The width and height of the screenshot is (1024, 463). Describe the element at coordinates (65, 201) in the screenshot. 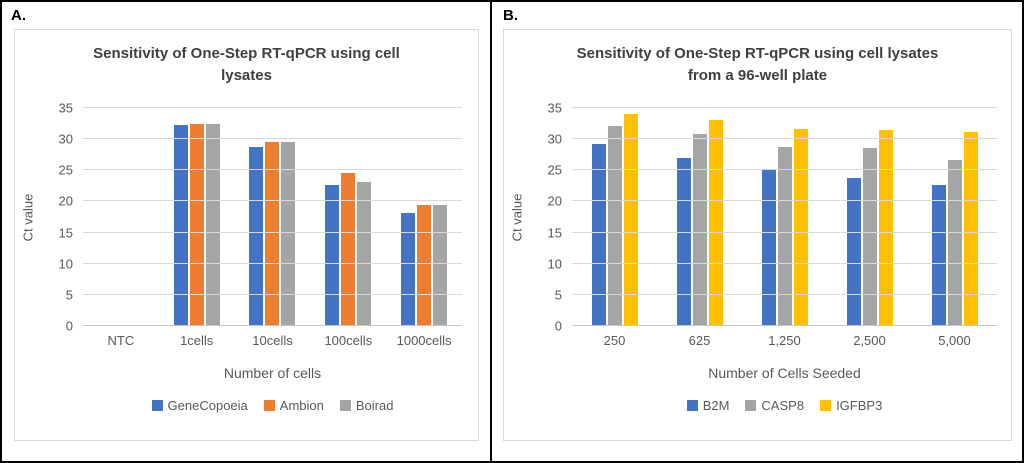

I see `y-tick-label: 20` at that location.